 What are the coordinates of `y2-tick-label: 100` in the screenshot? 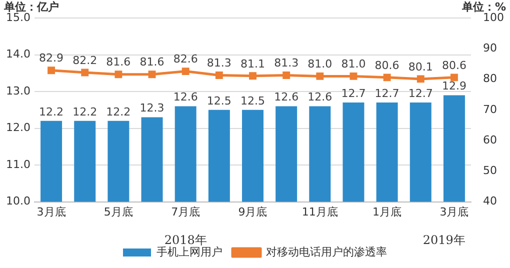 It's located at (493, 17).